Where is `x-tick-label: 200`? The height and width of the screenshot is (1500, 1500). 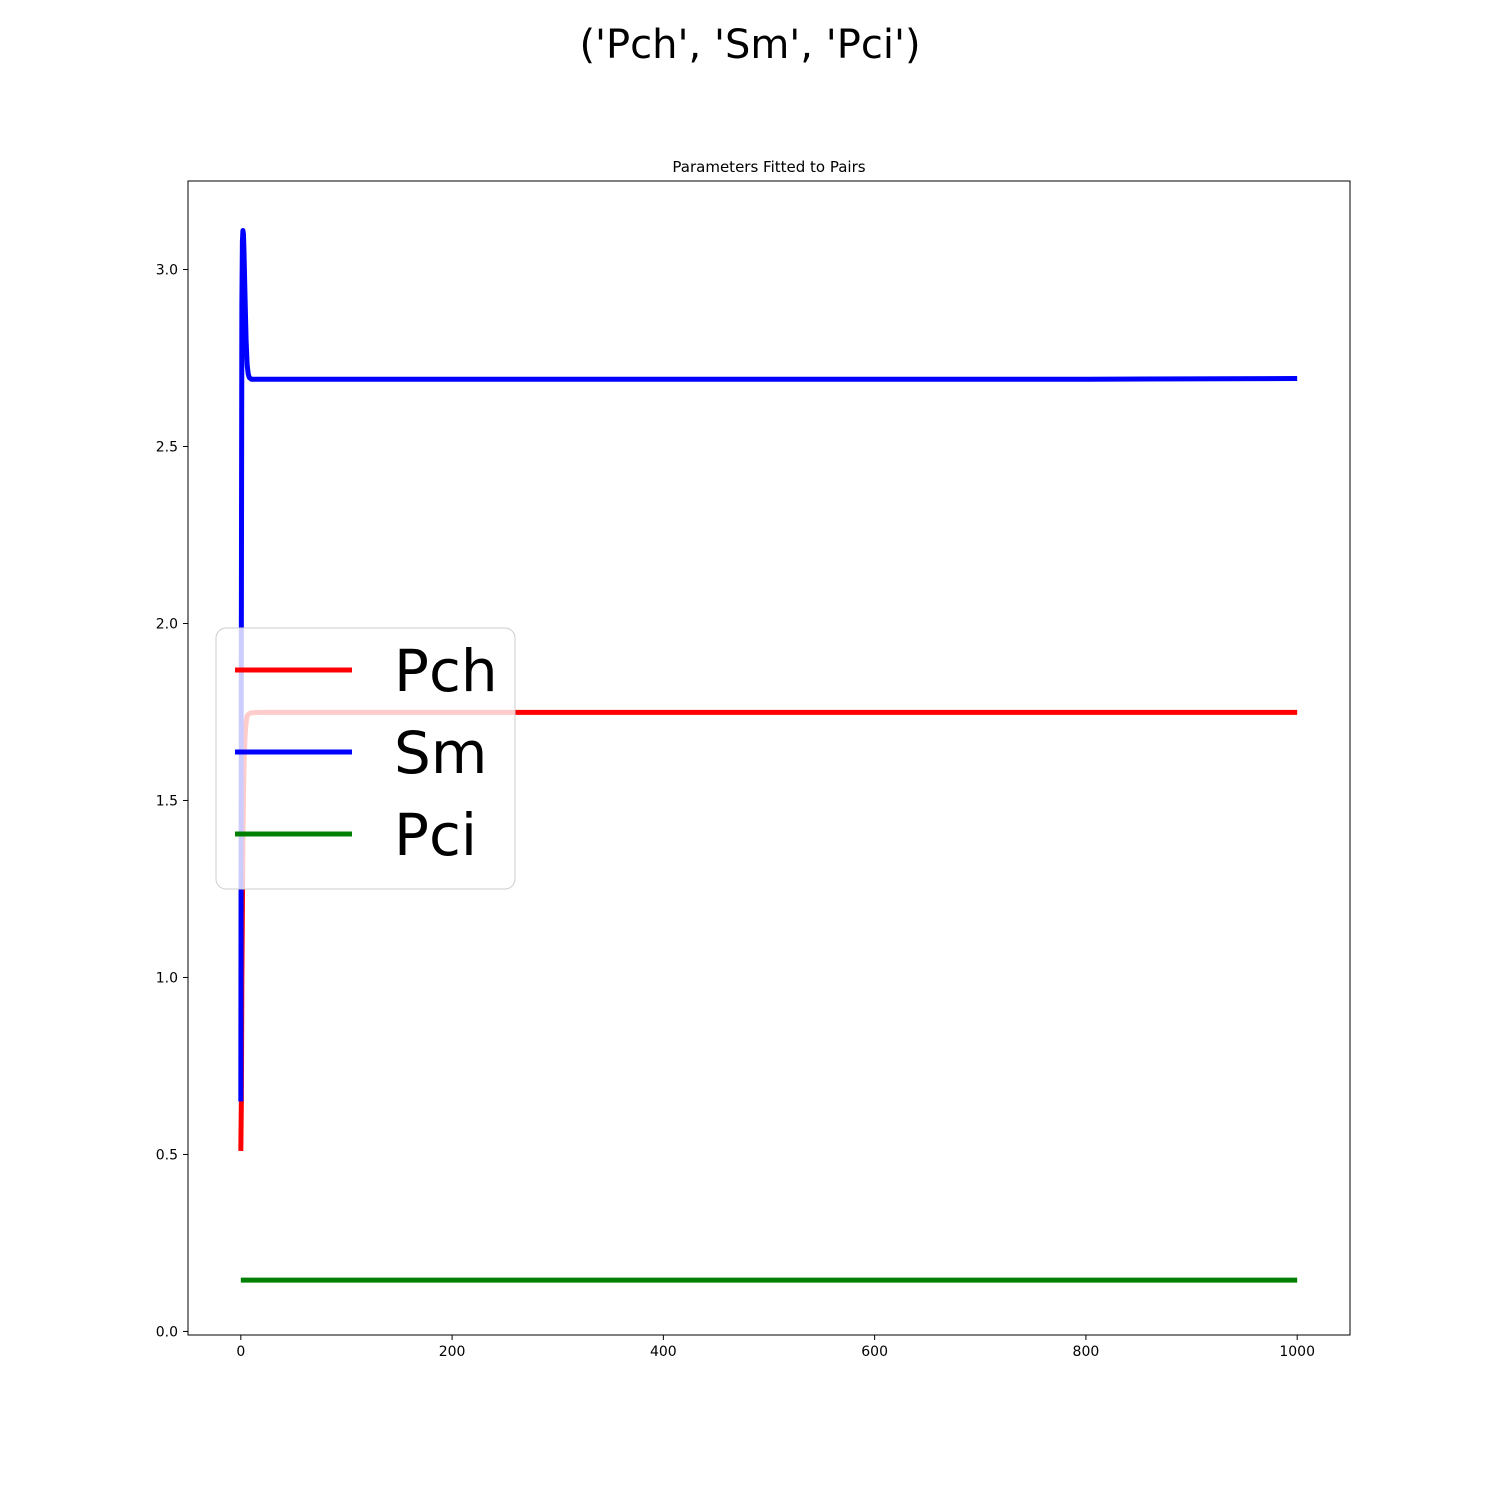 x-tick-label: 200 is located at coordinates (452, 1352).